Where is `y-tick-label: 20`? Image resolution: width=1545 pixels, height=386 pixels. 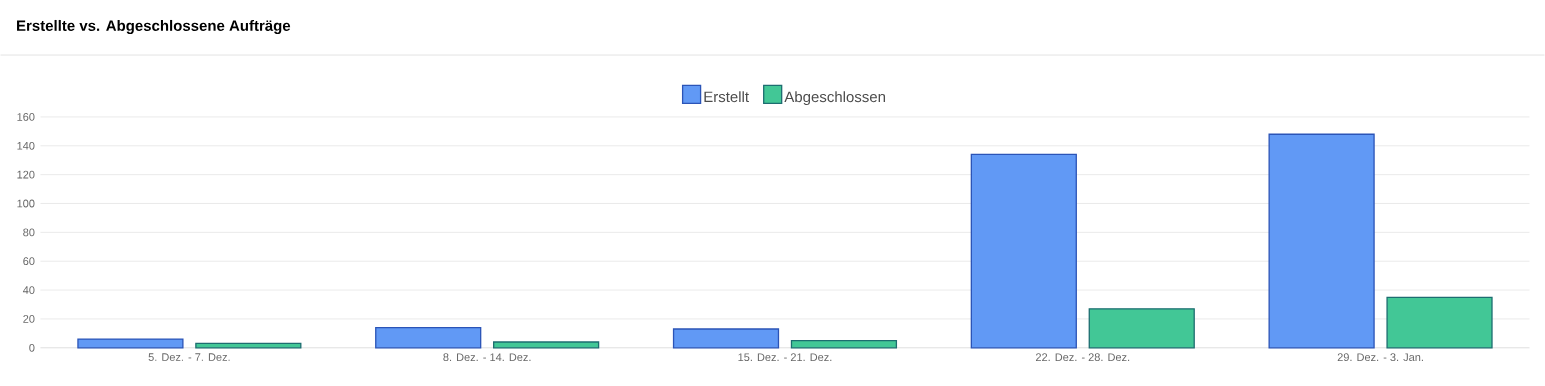 y-tick-label: 20 is located at coordinates (29, 319).